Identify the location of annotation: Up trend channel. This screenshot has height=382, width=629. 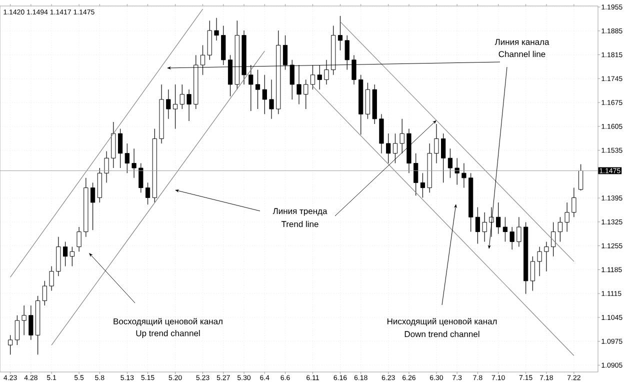
(168, 334).